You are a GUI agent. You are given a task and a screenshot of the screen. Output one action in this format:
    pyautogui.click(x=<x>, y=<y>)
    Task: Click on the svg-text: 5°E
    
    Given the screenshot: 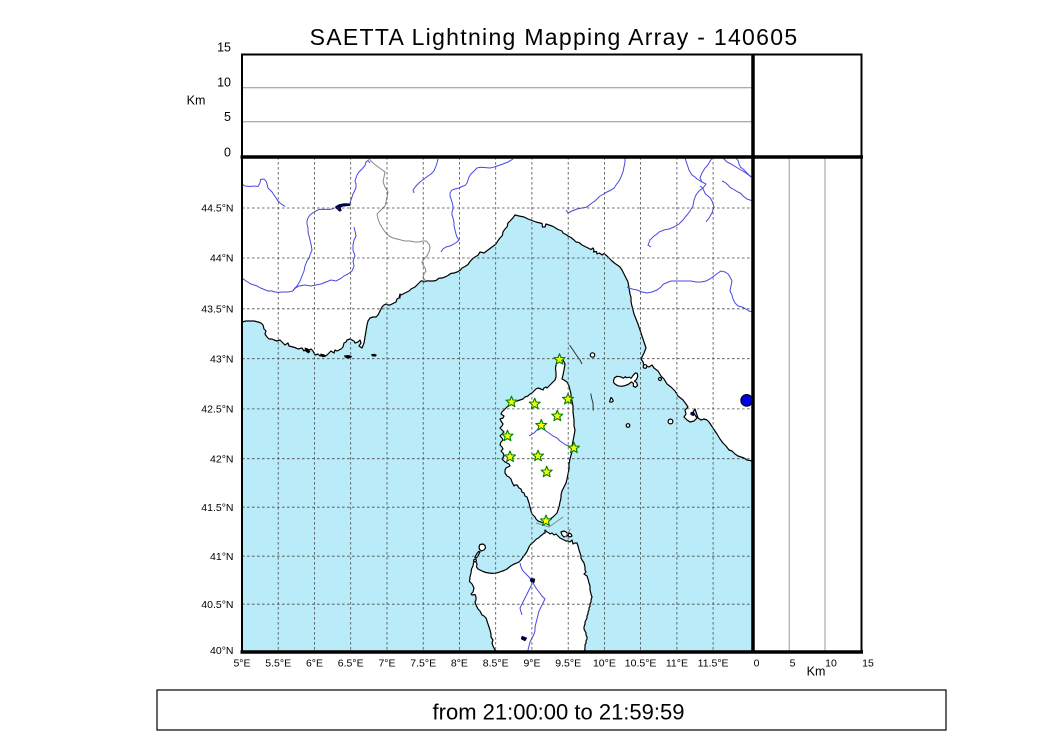 What is the action you would take?
    pyautogui.click(x=241, y=664)
    